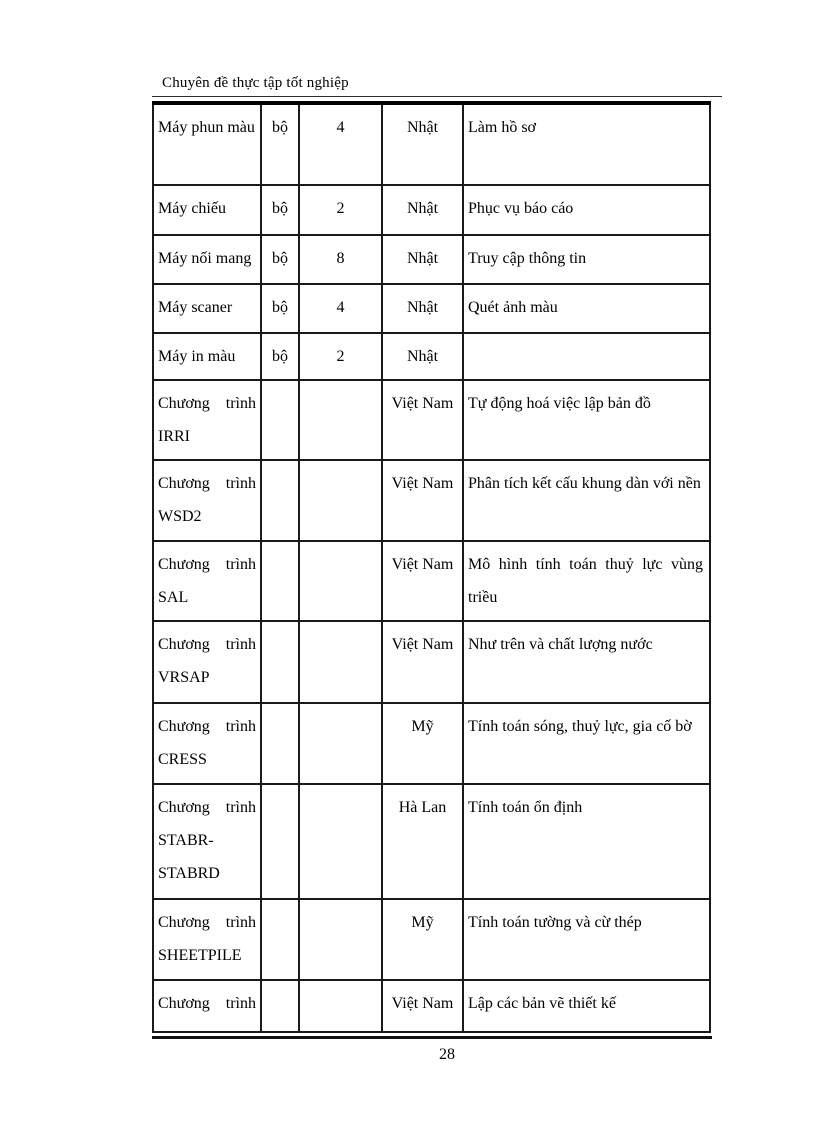 The width and height of the screenshot is (816, 1123). I want to click on table-cell: Hà Lan, so click(422, 841).